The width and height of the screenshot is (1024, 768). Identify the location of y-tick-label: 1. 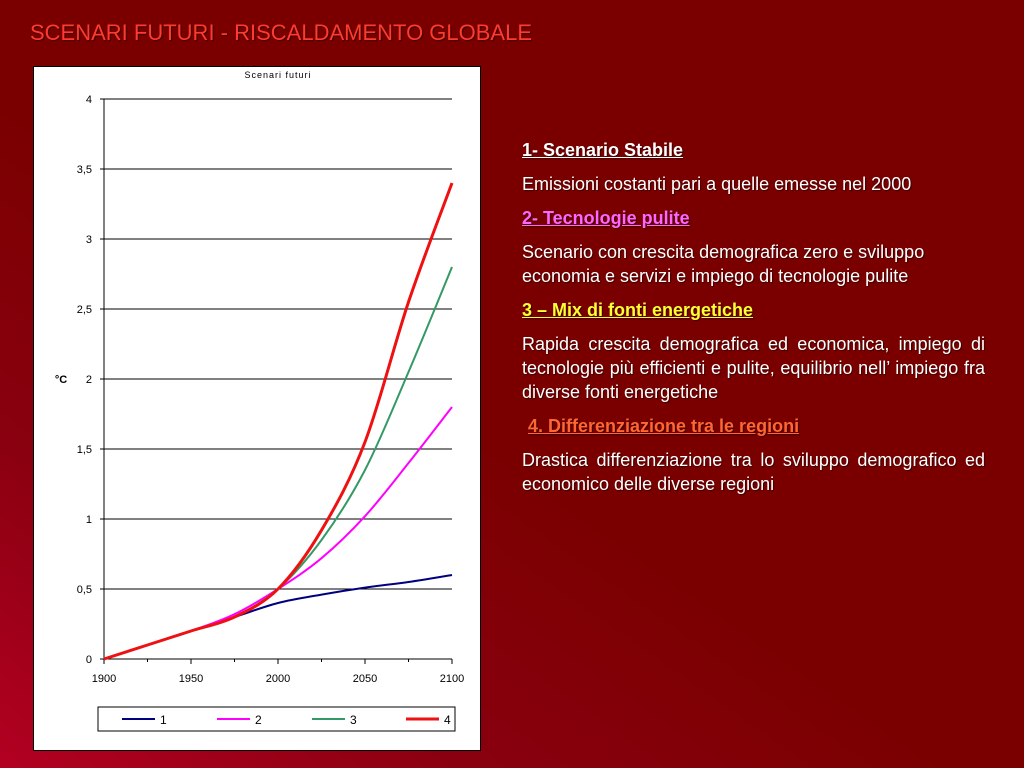
(89, 520).